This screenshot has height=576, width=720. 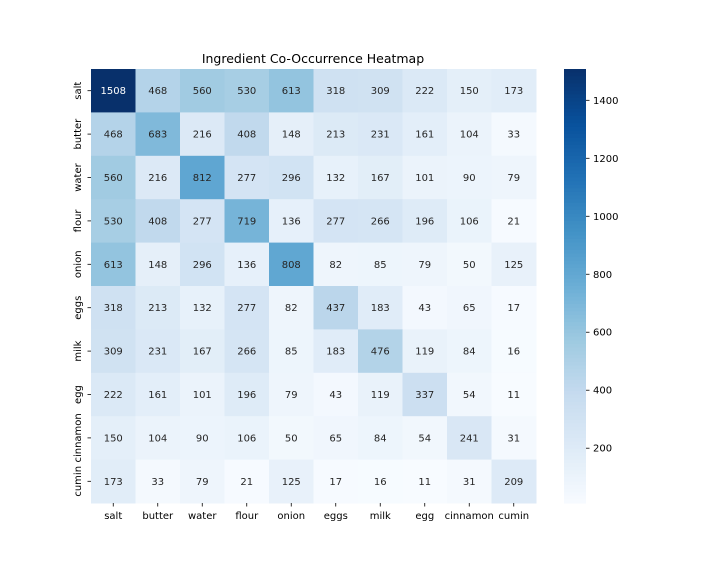 I want to click on y-tick-label: milk, so click(x=78, y=350).